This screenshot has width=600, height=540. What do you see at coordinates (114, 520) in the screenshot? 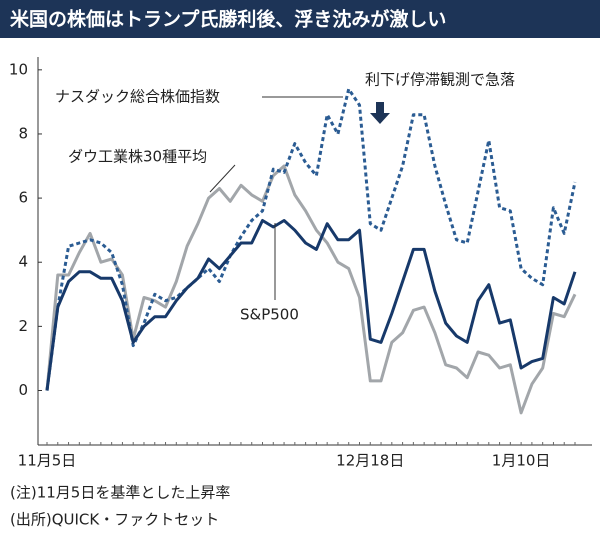
I see `source: (出所)QUICK・ファクトセット` at bounding box center [114, 520].